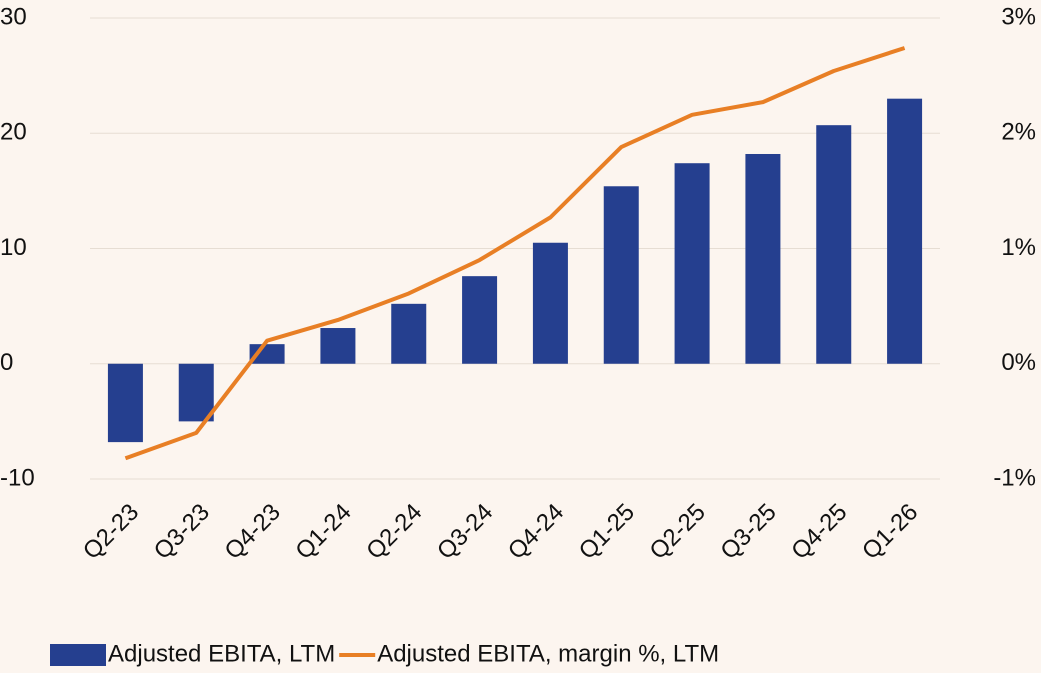  Describe the element at coordinates (221, 653) in the screenshot. I see `legend-label: Adjusted EBITA, LTM` at that location.